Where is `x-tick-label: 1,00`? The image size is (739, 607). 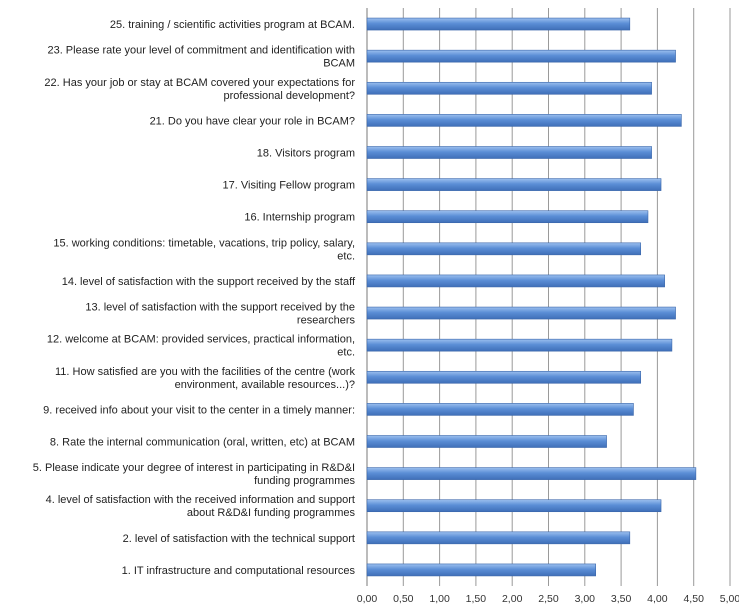
x-tick-label: 1,00 is located at coordinates (439, 599).